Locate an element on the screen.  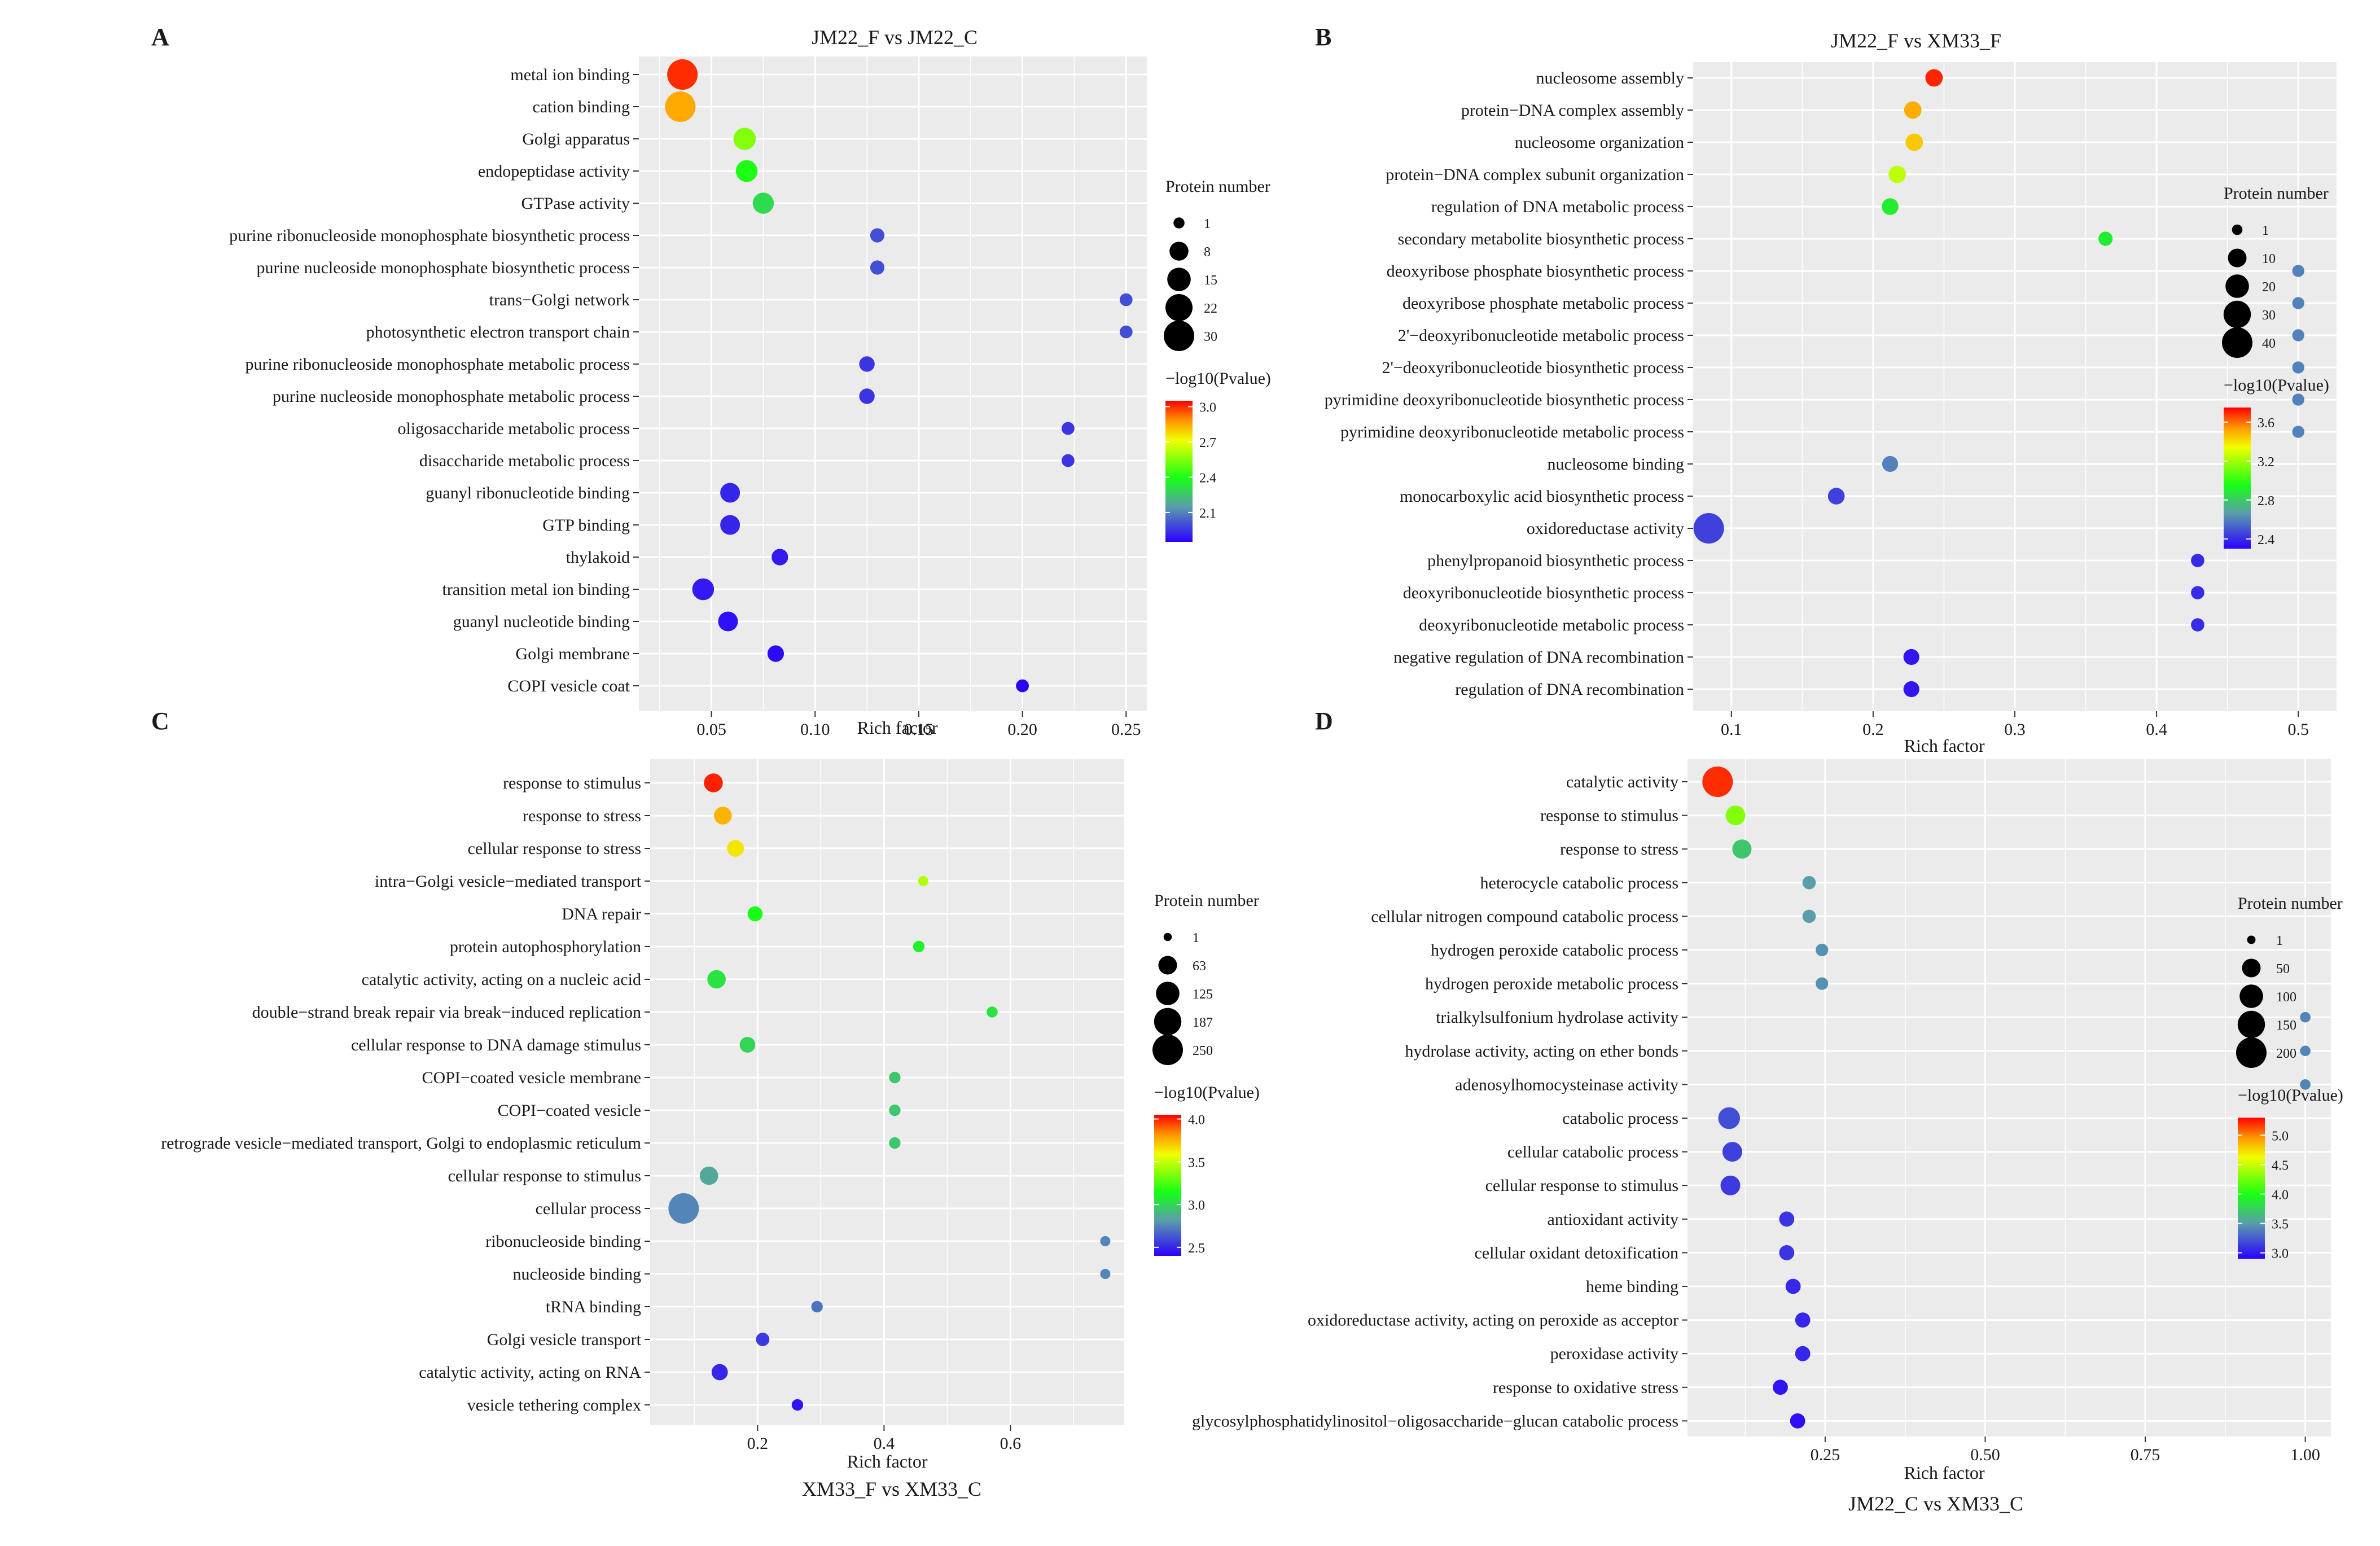
size-legend-label: 50 is located at coordinates (2283, 969).